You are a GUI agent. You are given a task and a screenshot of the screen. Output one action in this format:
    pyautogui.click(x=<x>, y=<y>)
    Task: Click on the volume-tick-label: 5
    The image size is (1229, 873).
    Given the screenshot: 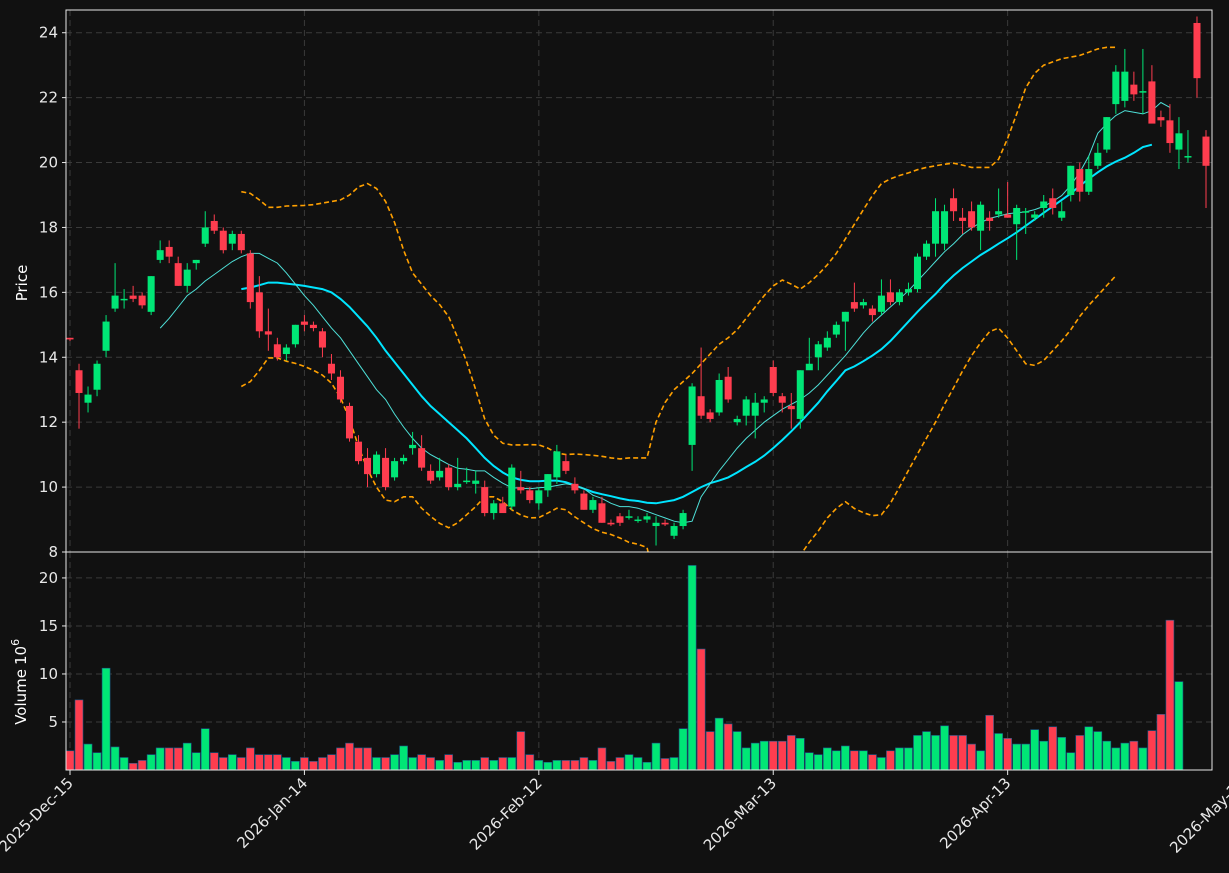 What is the action you would take?
    pyautogui.click(x=53, y=722)
    